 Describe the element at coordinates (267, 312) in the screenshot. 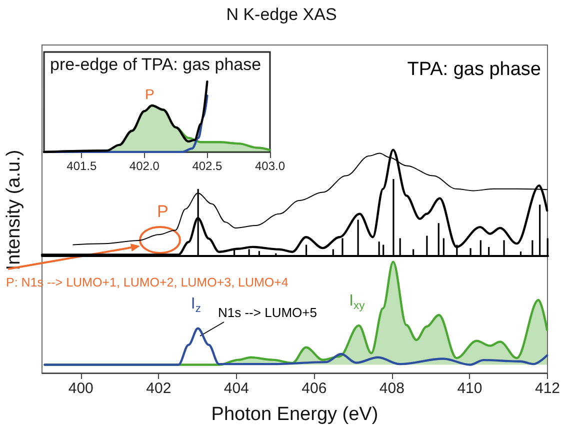

I see `annotation: N1s --> LUMO+5` at that location.